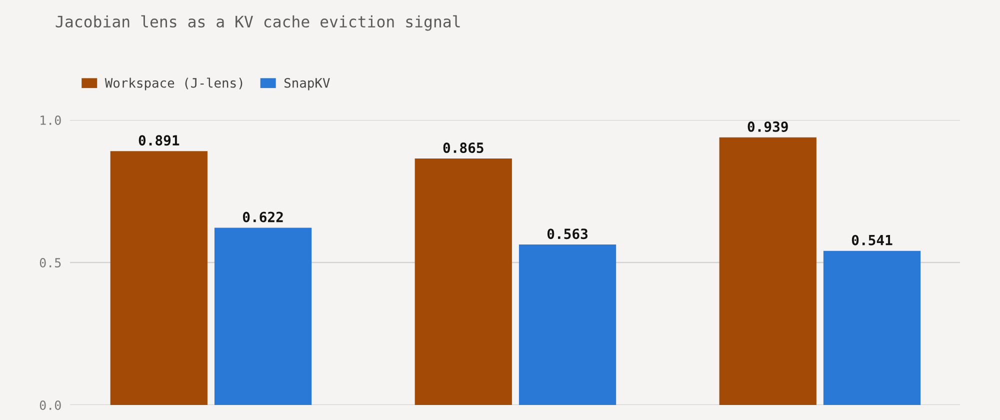 This screenshot has height=420, width=1000. What do you see at coordinates (173, 84) in the screenshot?
I see `legend-label: Workspace (J-lens)` at bounding box center [173, 84].